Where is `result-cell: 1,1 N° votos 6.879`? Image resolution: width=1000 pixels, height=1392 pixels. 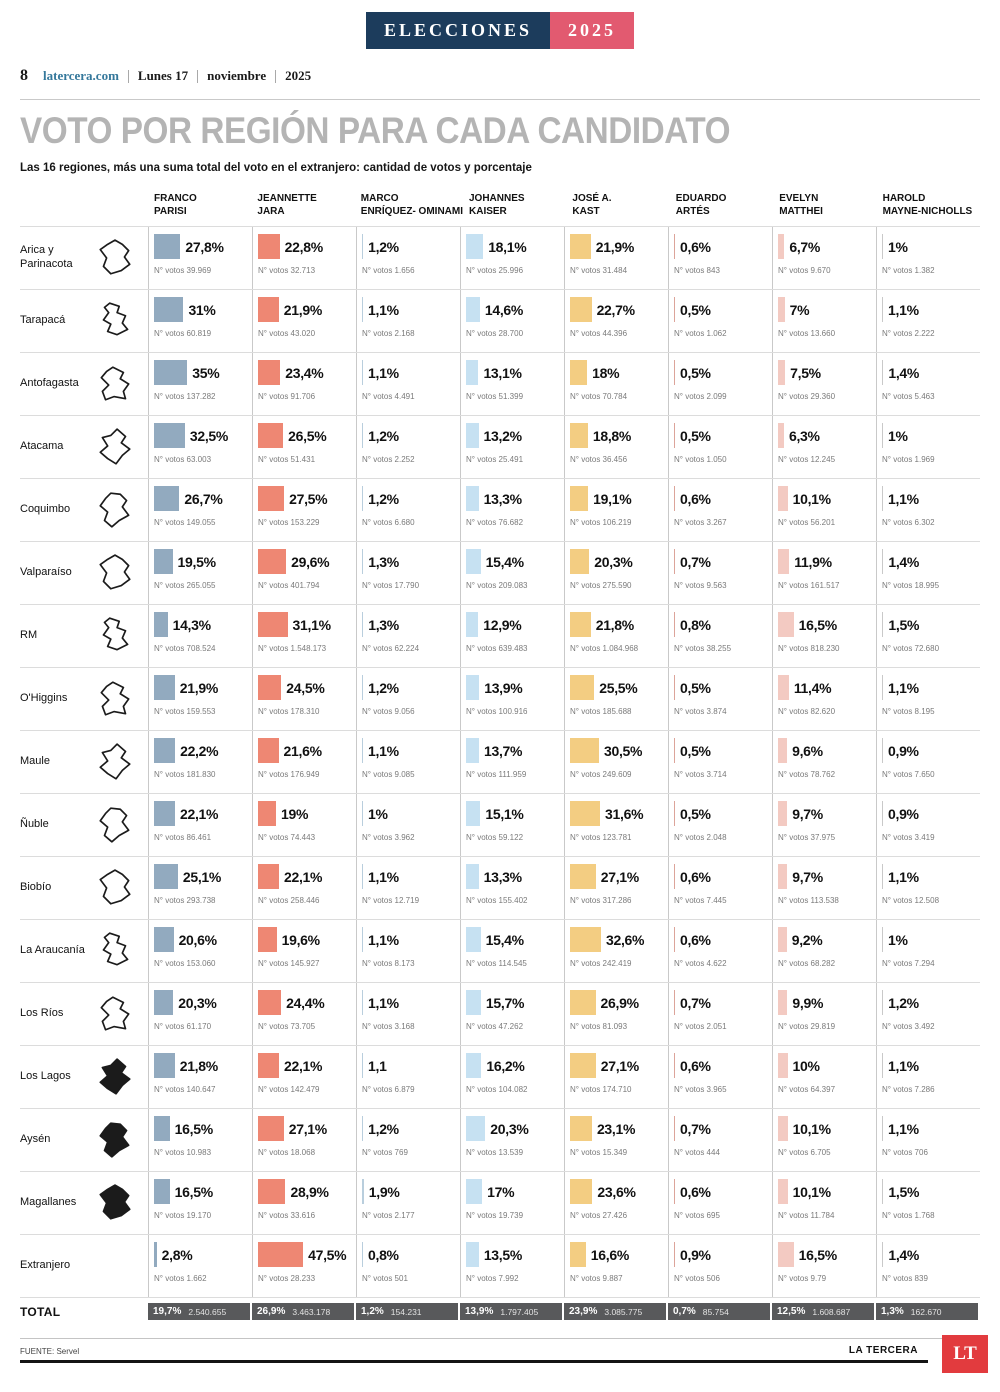
result-cell: 1,1 N° votos 6.879 is located at coordinates (408, 1077).